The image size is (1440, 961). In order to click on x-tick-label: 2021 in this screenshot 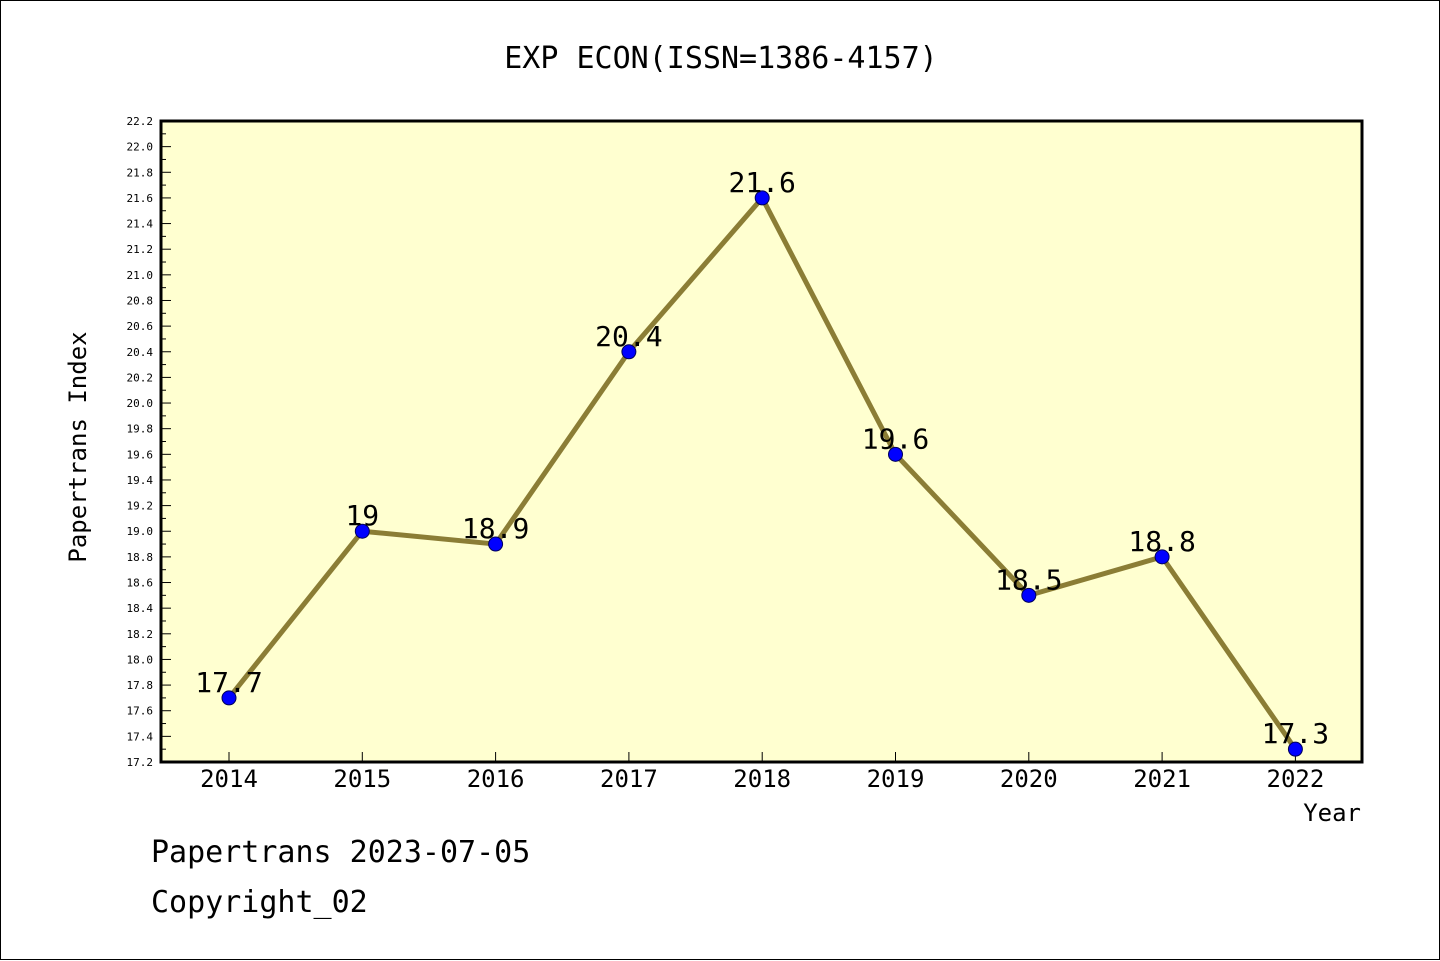, I will do `click(1162, 779)`.